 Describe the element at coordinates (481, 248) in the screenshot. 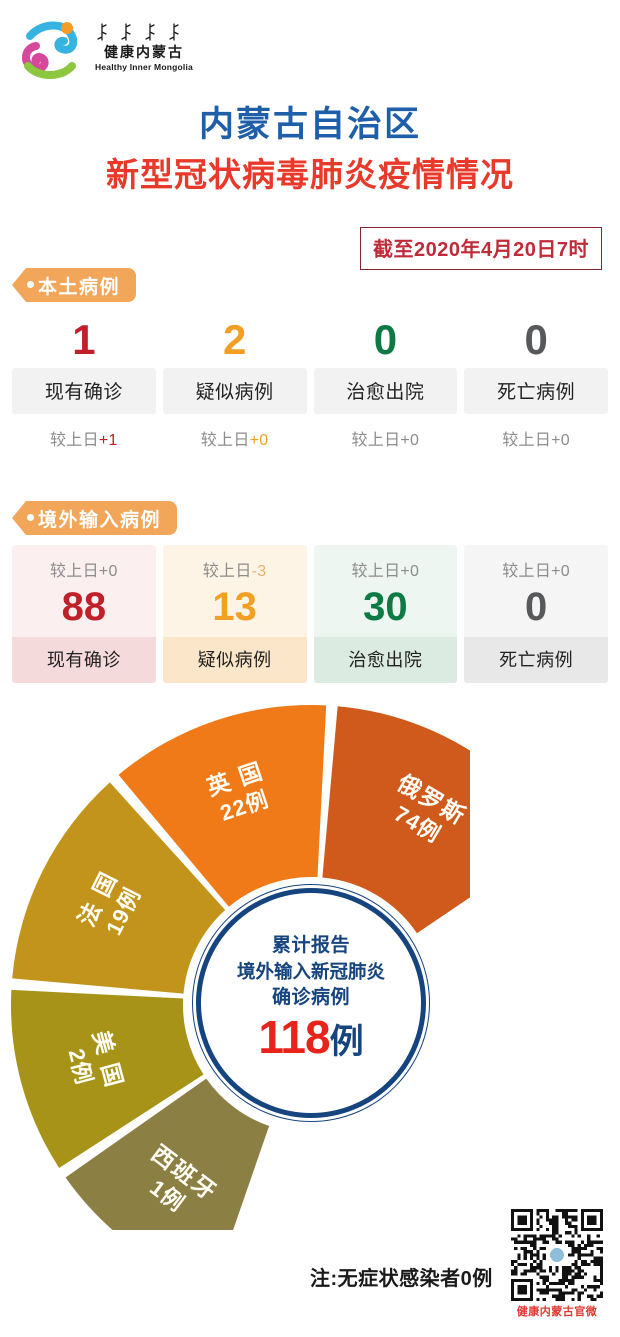

I see `date-badge: 截至2020年4月20日7时` at that location.